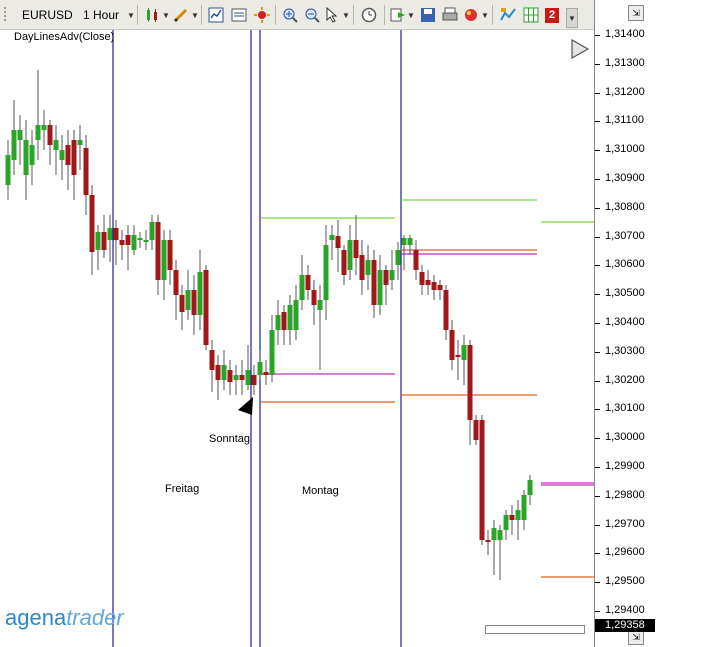  What do you see at coordinates (625, 235) in the screenshot?
I see `price-tick-label: 1,30700` at bounding box center [625, 235].